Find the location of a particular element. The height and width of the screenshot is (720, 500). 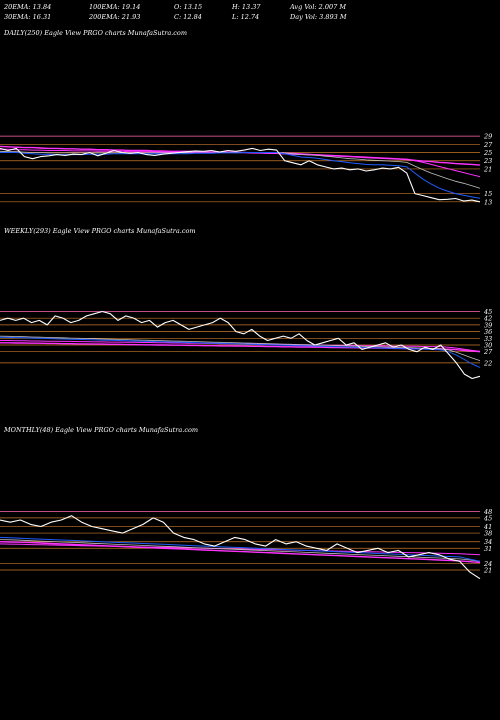

y-tick-label: 13 is located at coordinates (488, 202).